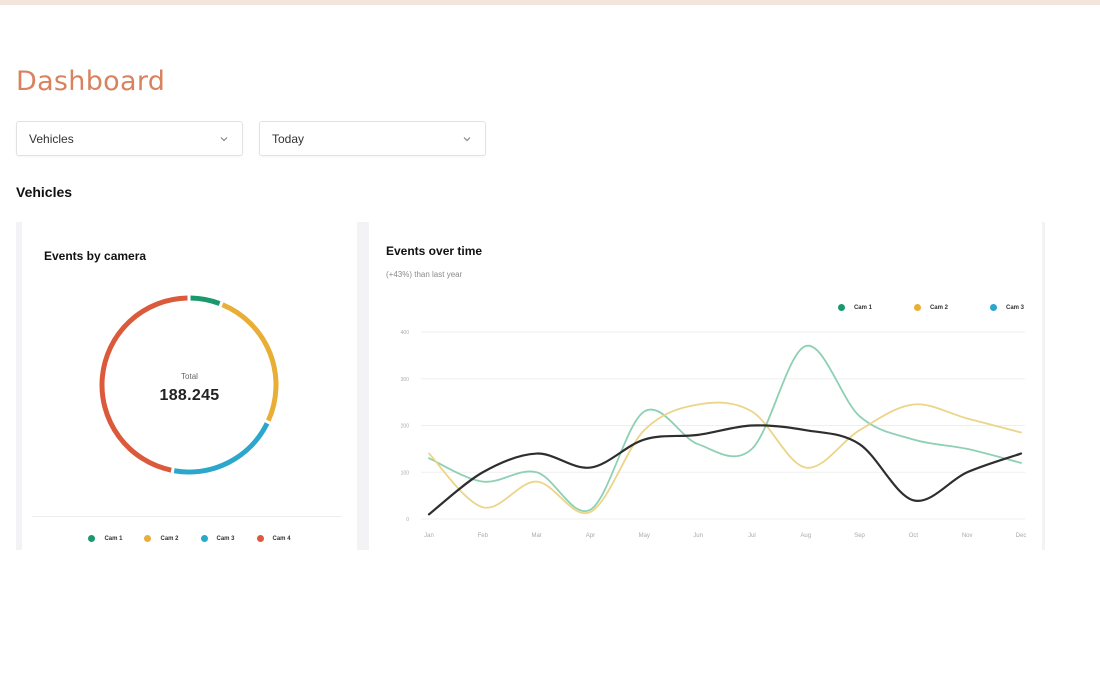 The image size is (1100, 687). What do you see at coordinates (129, 138) in the screenshot?
I see `category-select: Vehicles` at bounding box center [129, 138].